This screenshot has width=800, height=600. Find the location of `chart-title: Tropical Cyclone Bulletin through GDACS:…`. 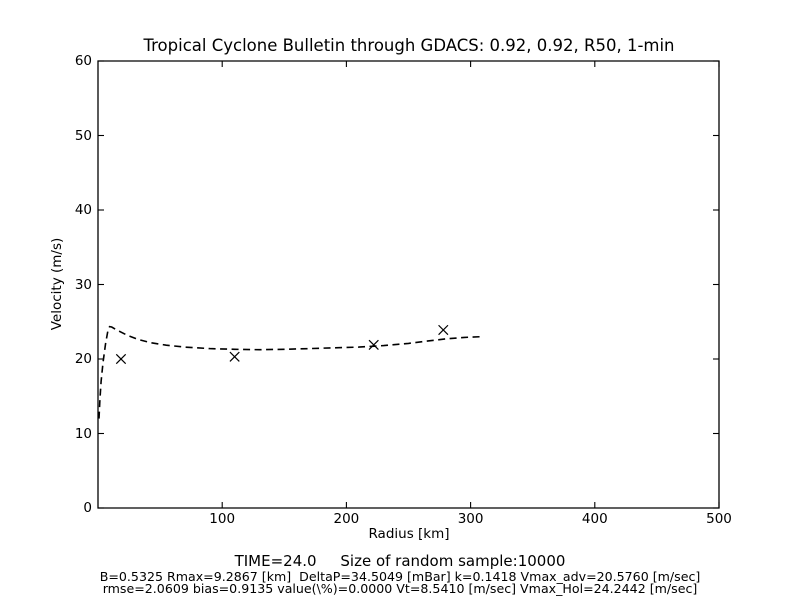

chart-title: Tropical Cyclone Bulletin through GDACS:… is located at coordinates (409, 45).